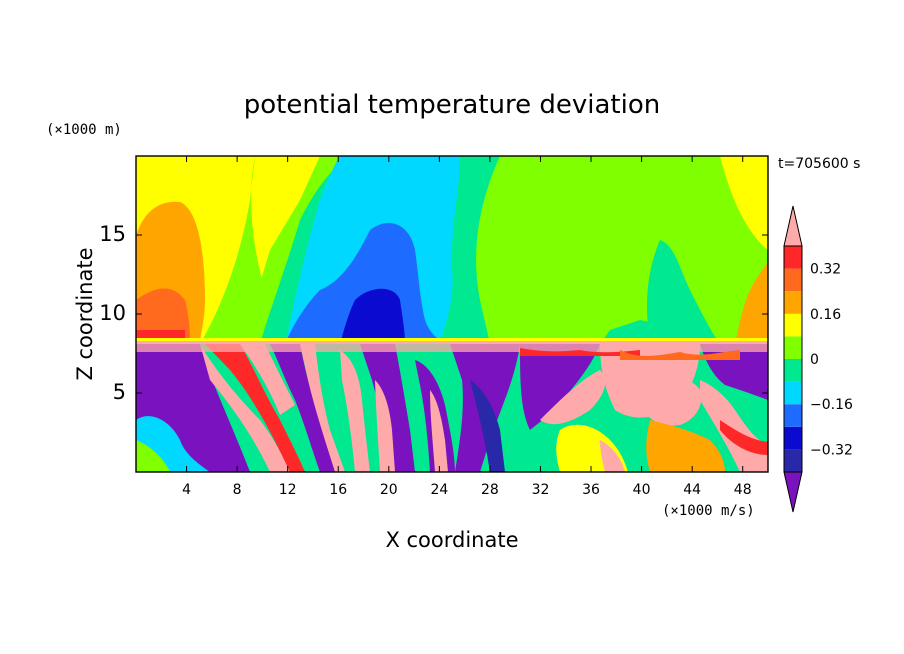  Describe the element at coordinates (237, 490) in the screenshot. I see `x-tick-label: 8` at that location.